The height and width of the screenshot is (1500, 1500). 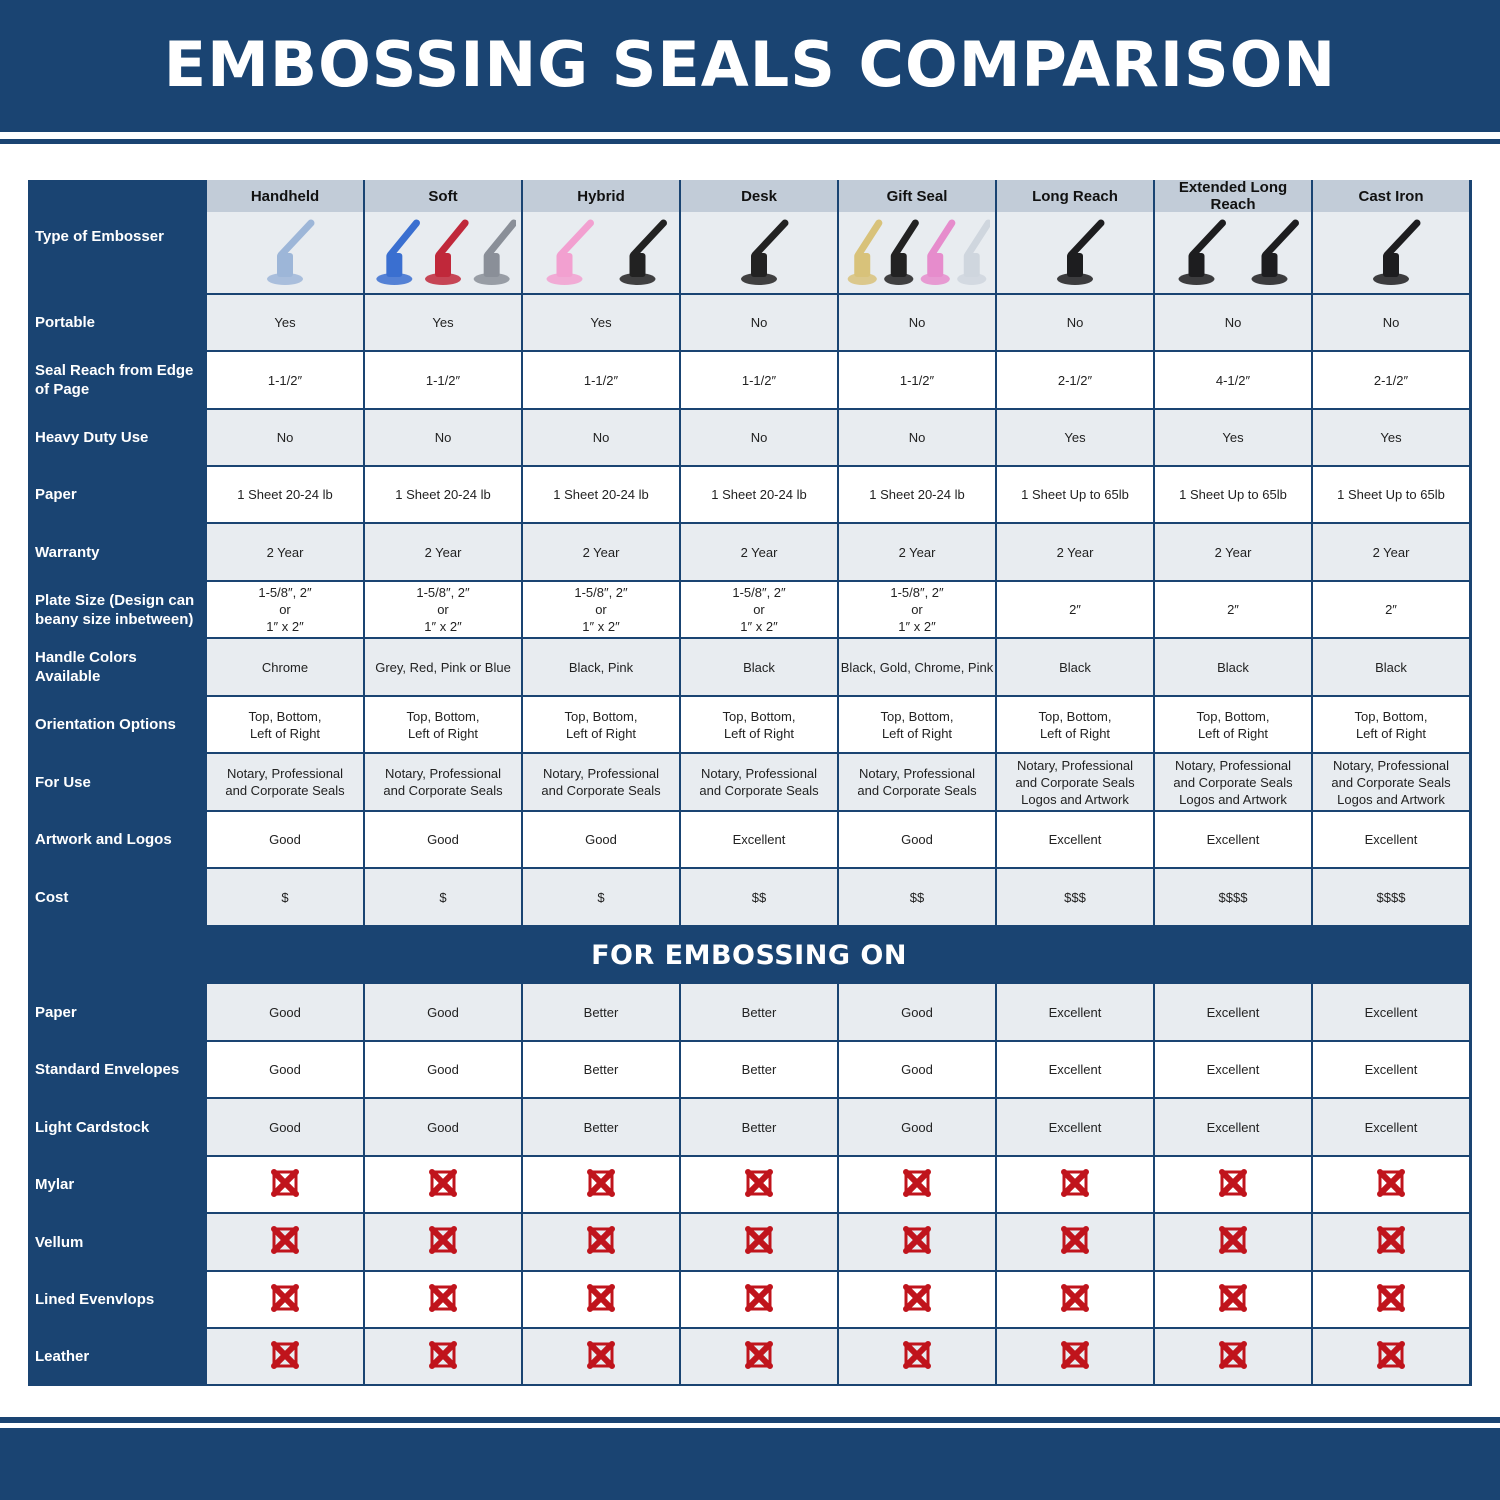 I want to click on table-cell: Notary, Professional and Corporate Seals, so click(x=443, y=782).